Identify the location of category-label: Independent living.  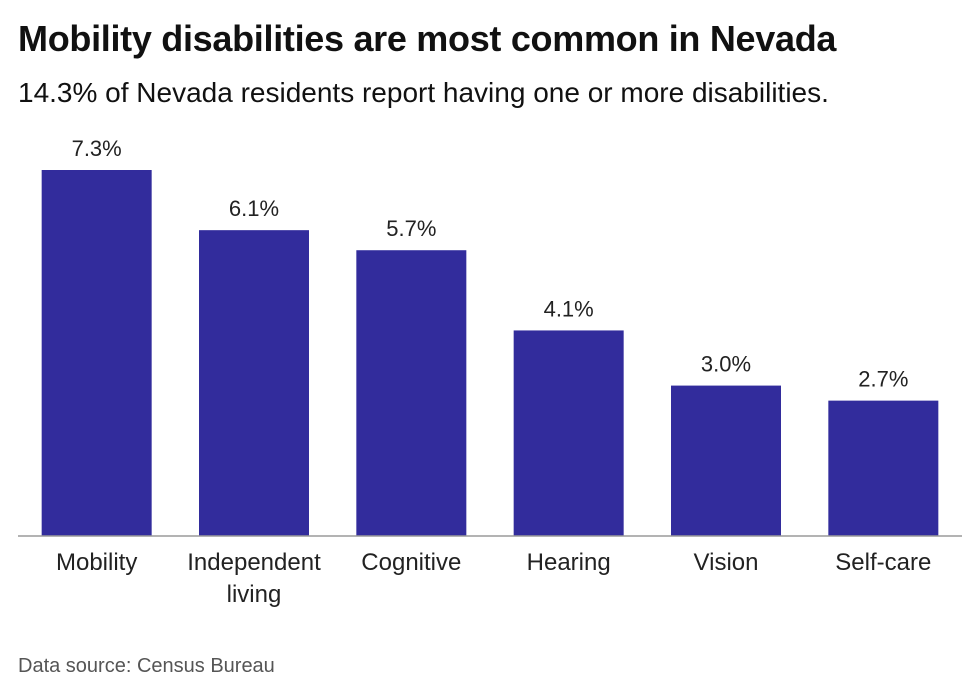
(254, 578).